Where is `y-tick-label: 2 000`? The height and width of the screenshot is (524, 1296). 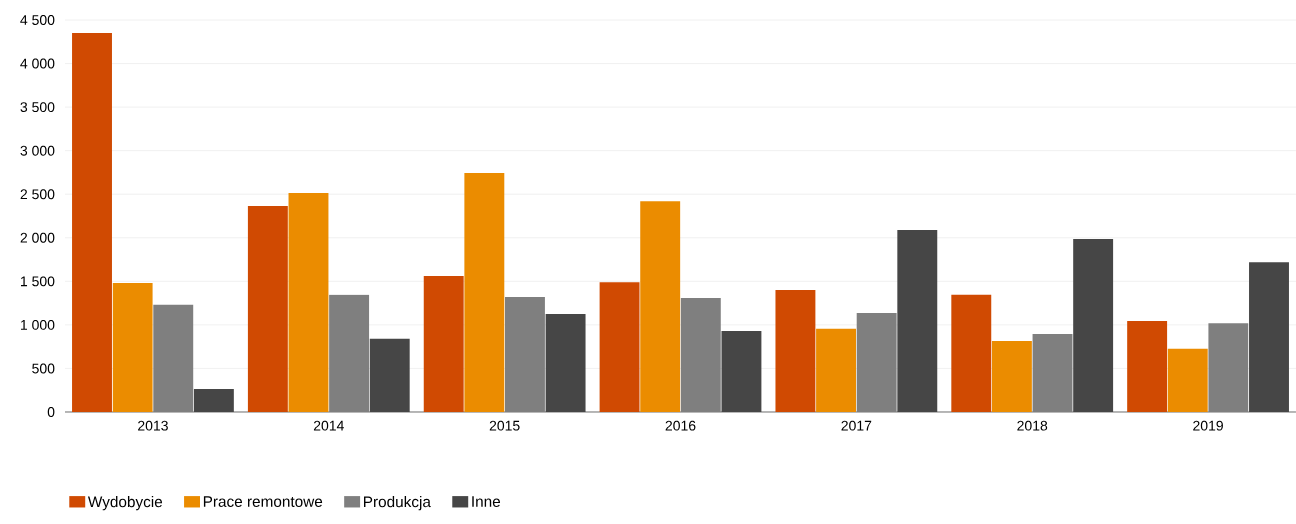
y-tick-label: 2 000 is located at coordinates (37, 237).